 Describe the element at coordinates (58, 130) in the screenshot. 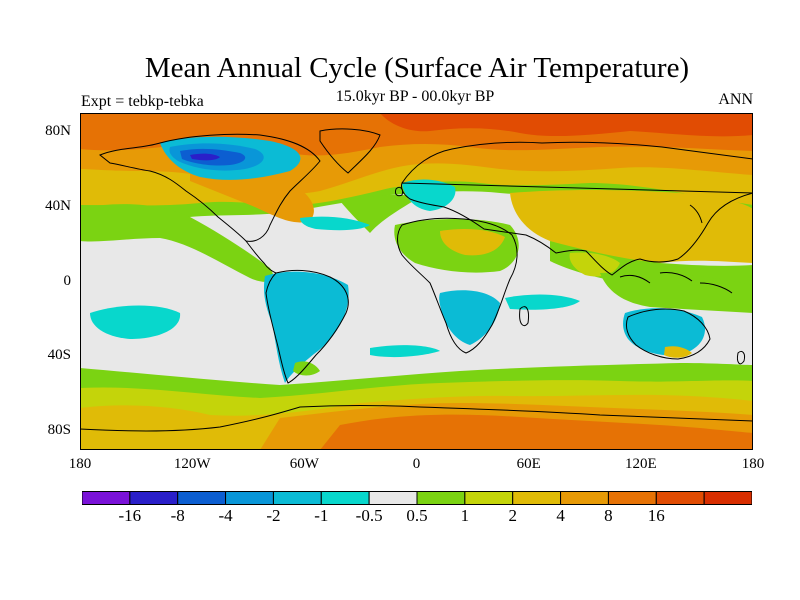

I see `y-tick-label: 80N` at that location.